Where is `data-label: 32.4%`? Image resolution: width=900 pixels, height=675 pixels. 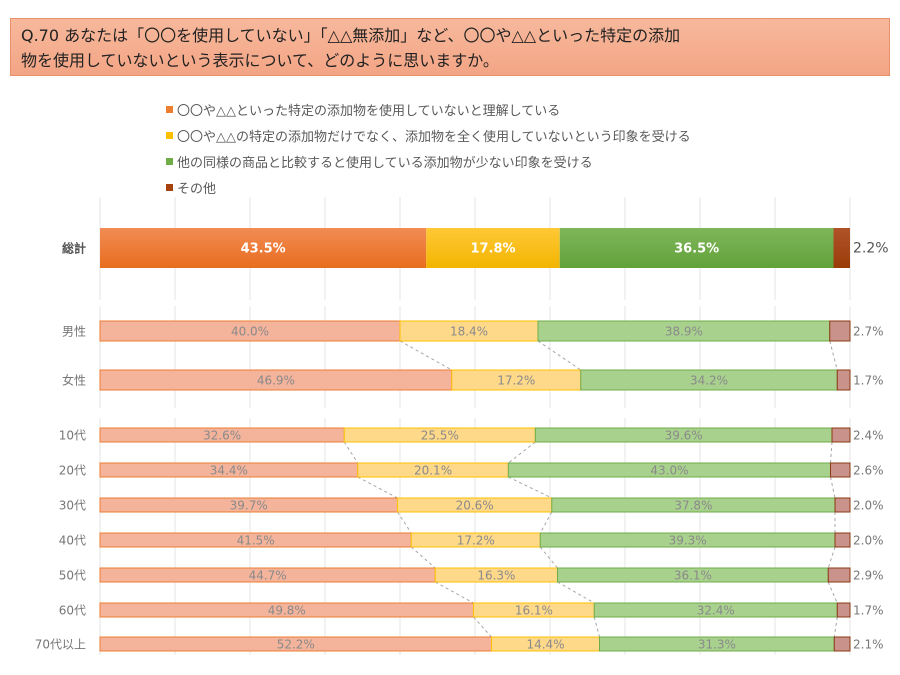 data-label: 32.4% is located at coordinates (716, 611).